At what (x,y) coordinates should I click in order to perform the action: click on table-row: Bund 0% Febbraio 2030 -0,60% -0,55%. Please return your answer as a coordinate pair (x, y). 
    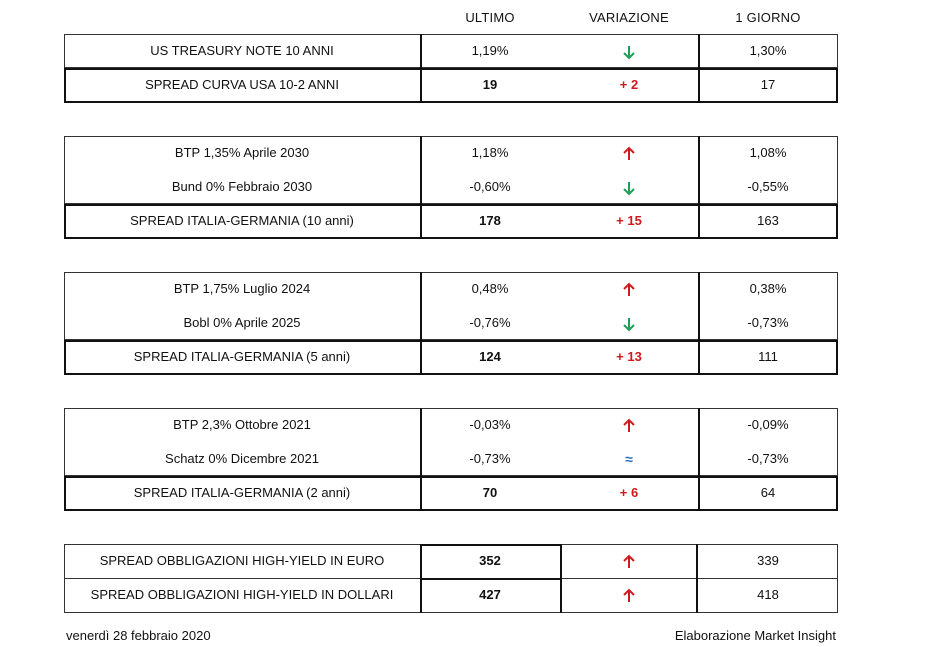
    Looking at the image, I should click on (451, 187).